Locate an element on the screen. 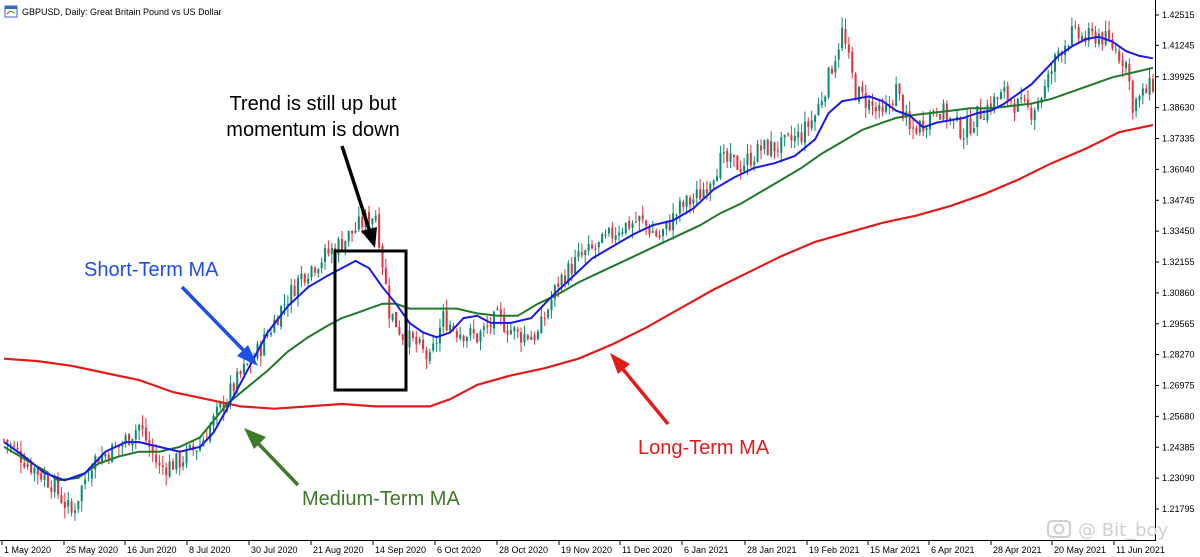 Image resolution: width=1200 pixels, height=557 pixels. x-tick-label: 8 Jul 2020 is located at coordinates (210, 550).